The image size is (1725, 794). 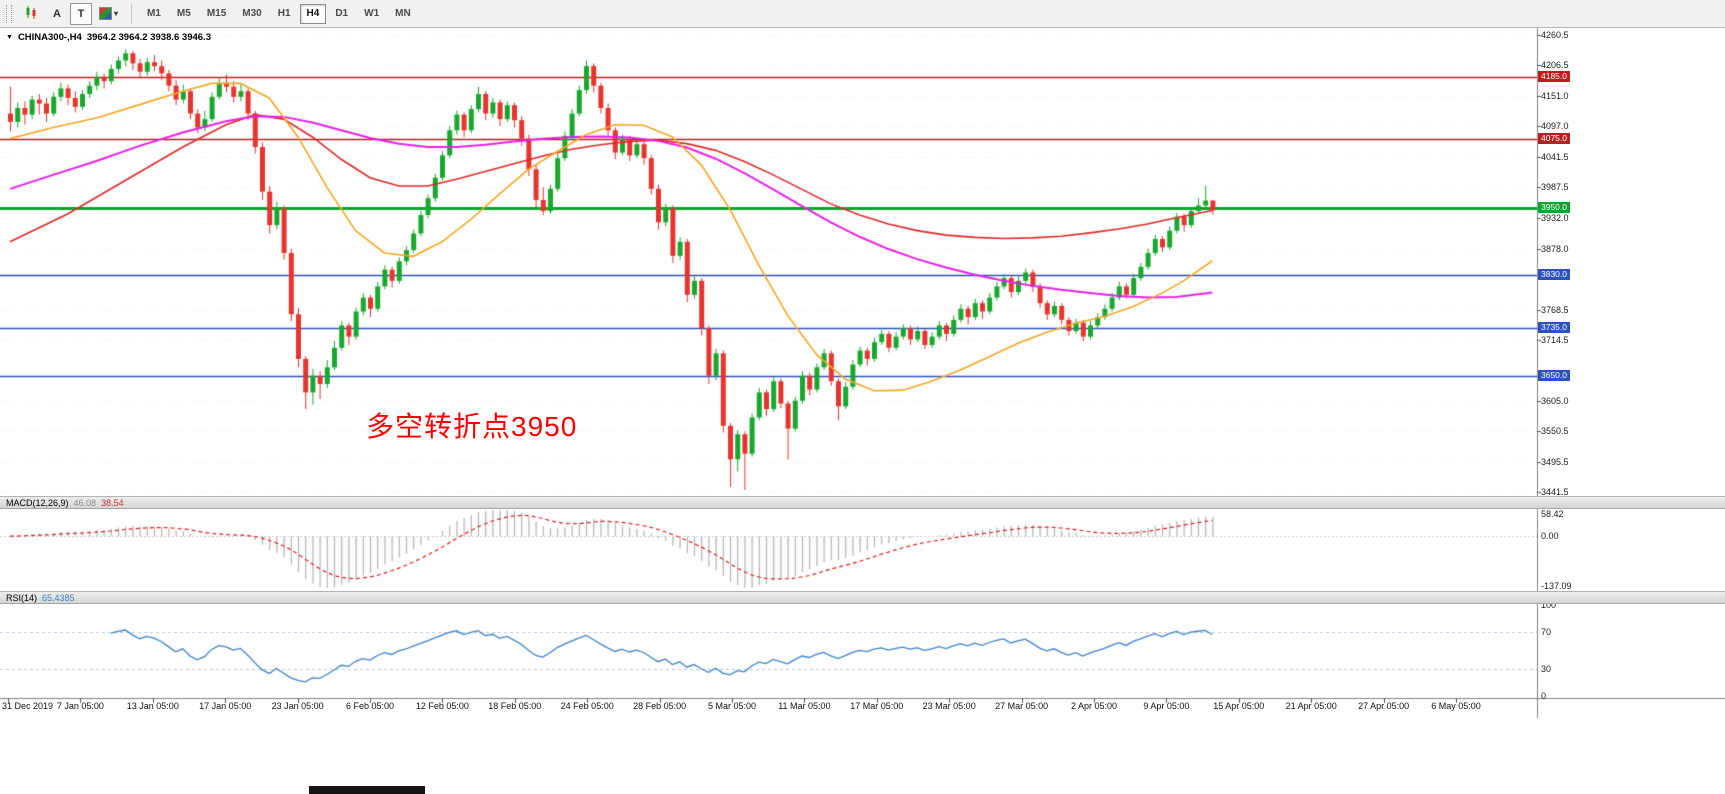 I want to click on time-axis-label: 31 Dec 2019, so click(x=28, y=706).